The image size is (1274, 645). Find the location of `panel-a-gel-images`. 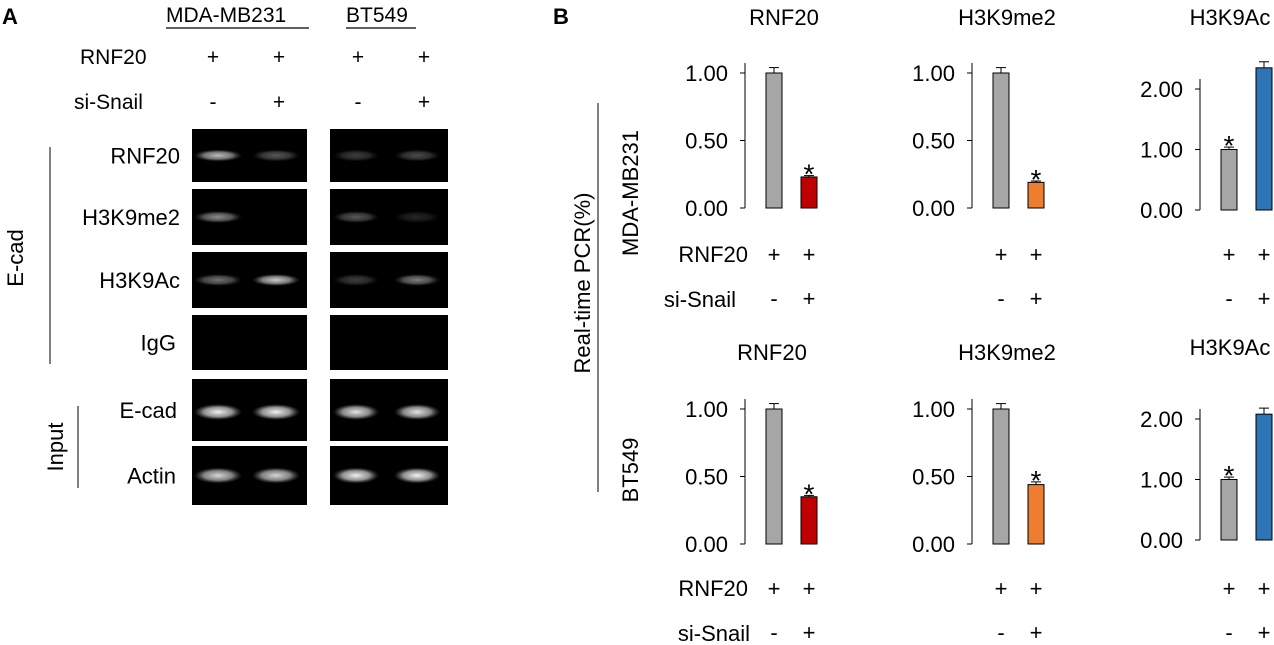

panel-a-gel-images is located at coordinates (320, 317).